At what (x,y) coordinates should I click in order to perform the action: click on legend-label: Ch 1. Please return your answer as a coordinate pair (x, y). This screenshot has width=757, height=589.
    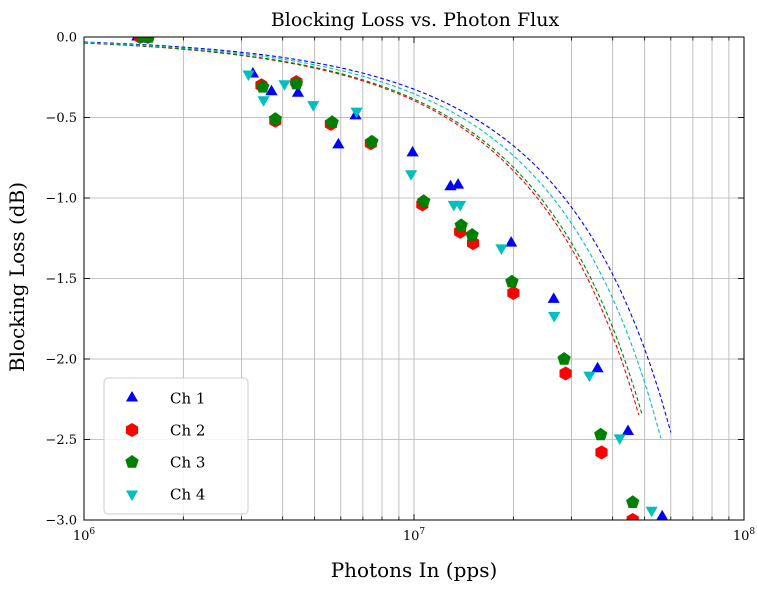
    Looking at the image, I should click on (187, 399).